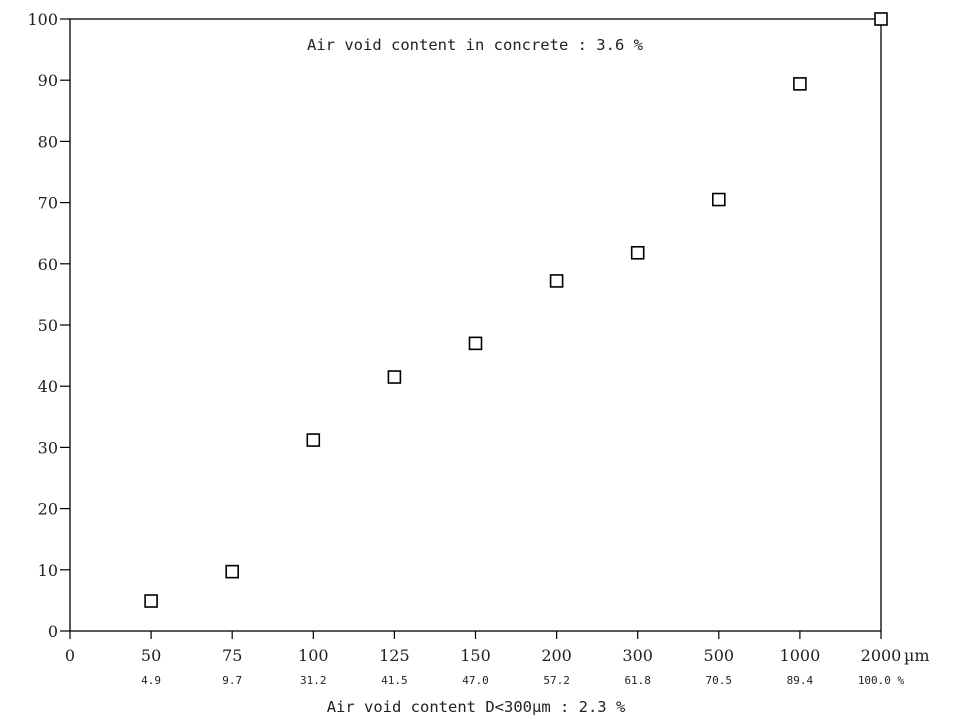 The width and height of the screenshot is (956, 722). What do you see at coordinates (151, 655) in the screenshot?
I see `x-tick-label: 50` at bounding box center [151, 655].